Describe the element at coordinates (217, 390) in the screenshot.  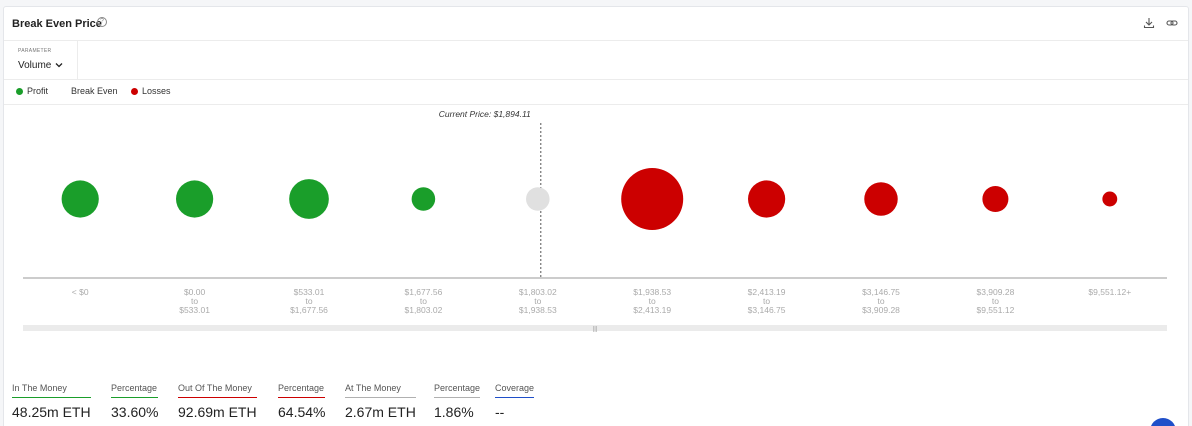
I see `stat-label: Out Of The Money` at that location.